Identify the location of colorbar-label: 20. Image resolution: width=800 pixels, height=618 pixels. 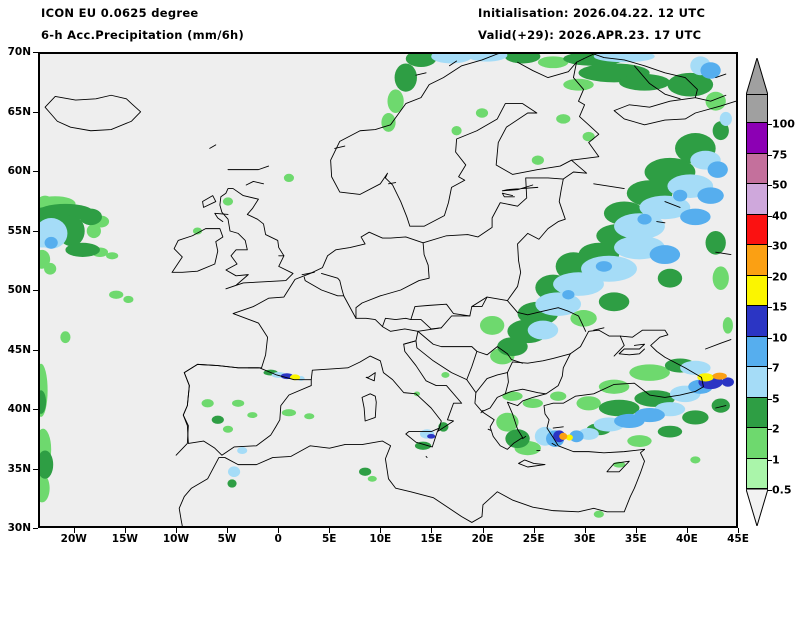
(780, 277).